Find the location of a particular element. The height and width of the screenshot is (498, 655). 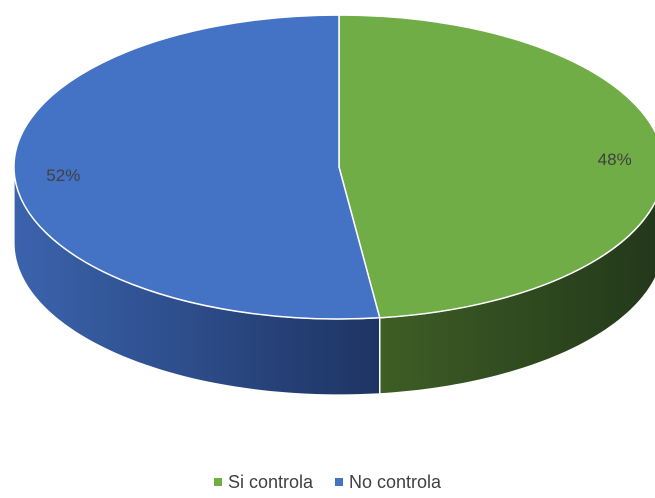

legend-label-si-controla: Si controla is located at coordinates (270, 481).